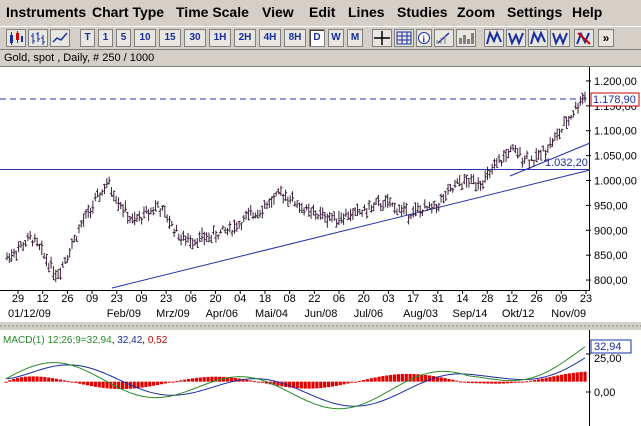  What do you see at coordinates (96, 340) in the screenshot?
I see `macd-value: =32,94` at bounding box center [96, 340].